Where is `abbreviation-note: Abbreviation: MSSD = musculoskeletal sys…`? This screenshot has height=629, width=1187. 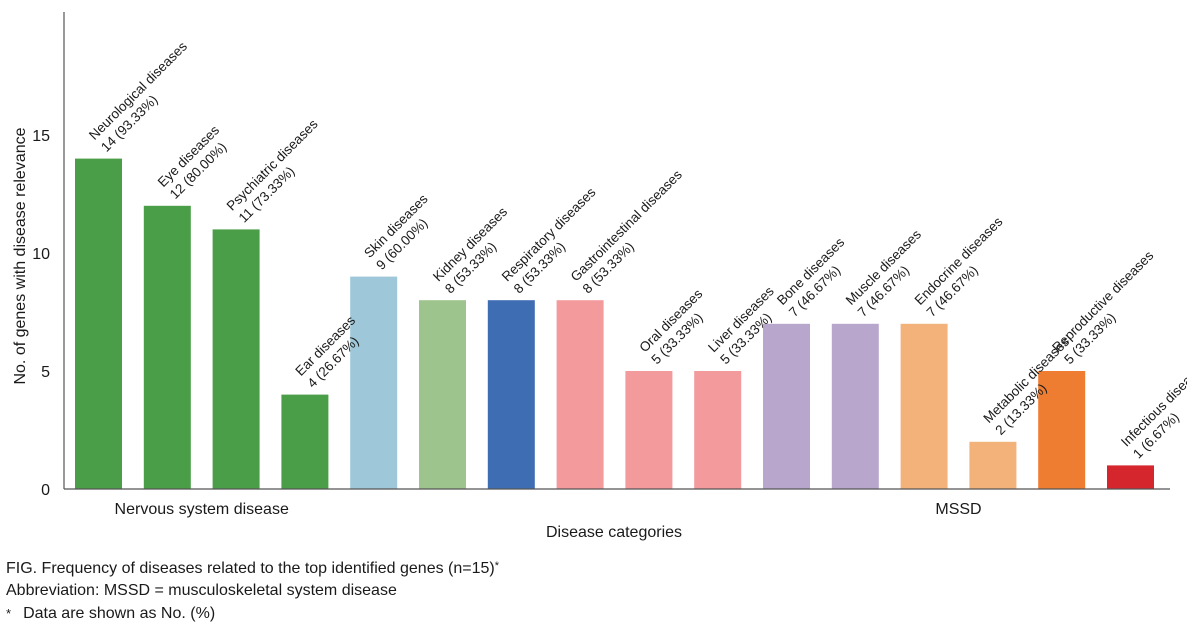 abbreviation-note: Abbreviation: MSSD = musculoskeletal sys… is located at coordinates (201, 590).